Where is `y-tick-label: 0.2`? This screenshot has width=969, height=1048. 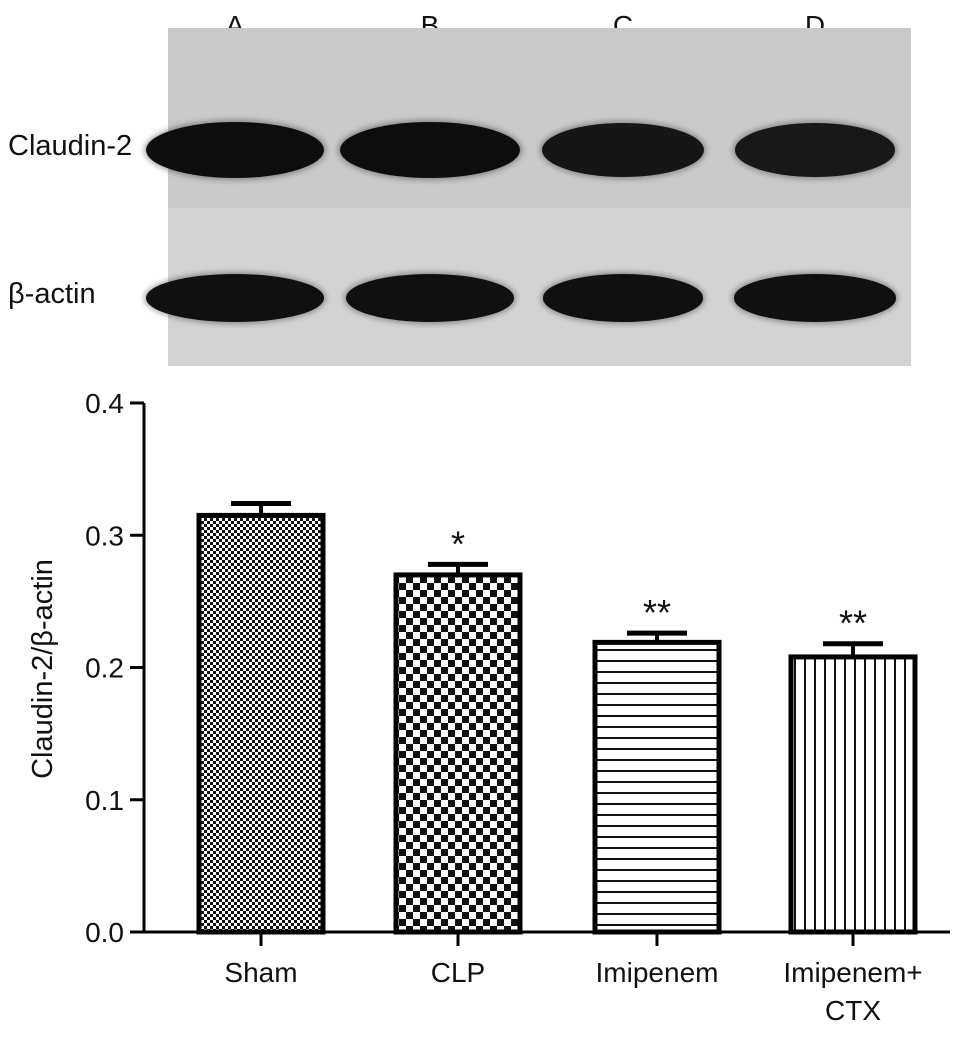
y-tick-label: 0.2 is located at coordinates (104, 668).